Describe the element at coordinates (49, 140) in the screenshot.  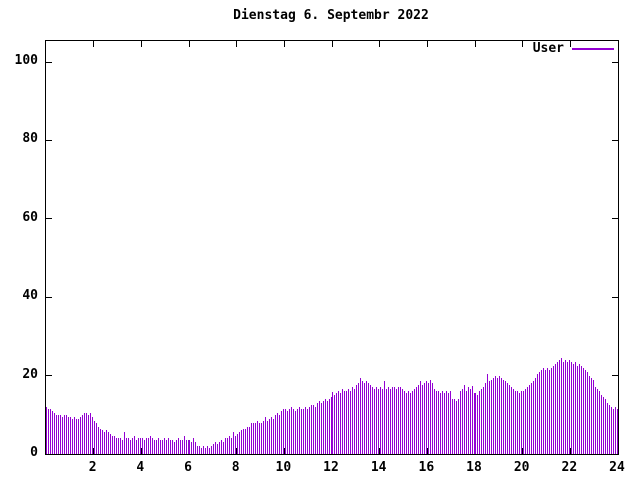
I see `y-tick-mark` at that location.